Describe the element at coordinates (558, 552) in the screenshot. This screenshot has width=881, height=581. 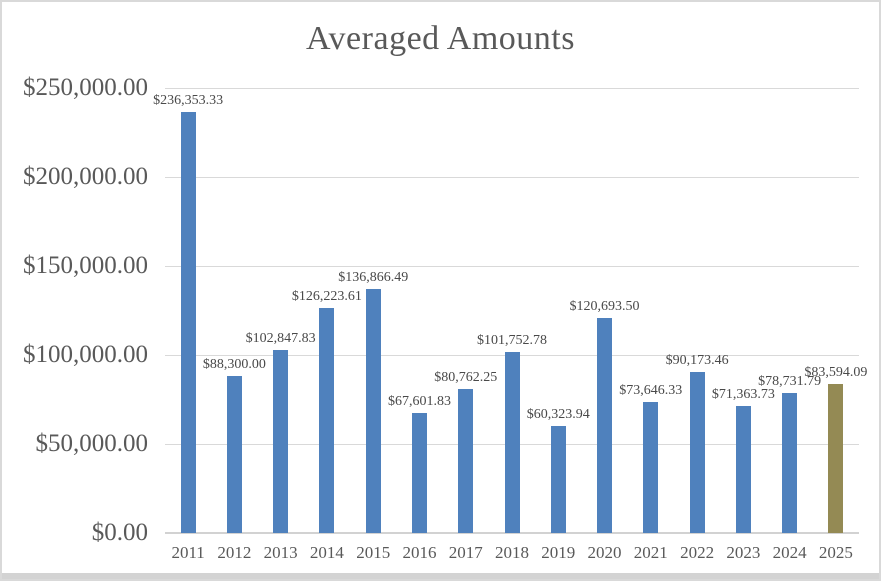
I see `x-tick-label-2019: 2019` at that location.